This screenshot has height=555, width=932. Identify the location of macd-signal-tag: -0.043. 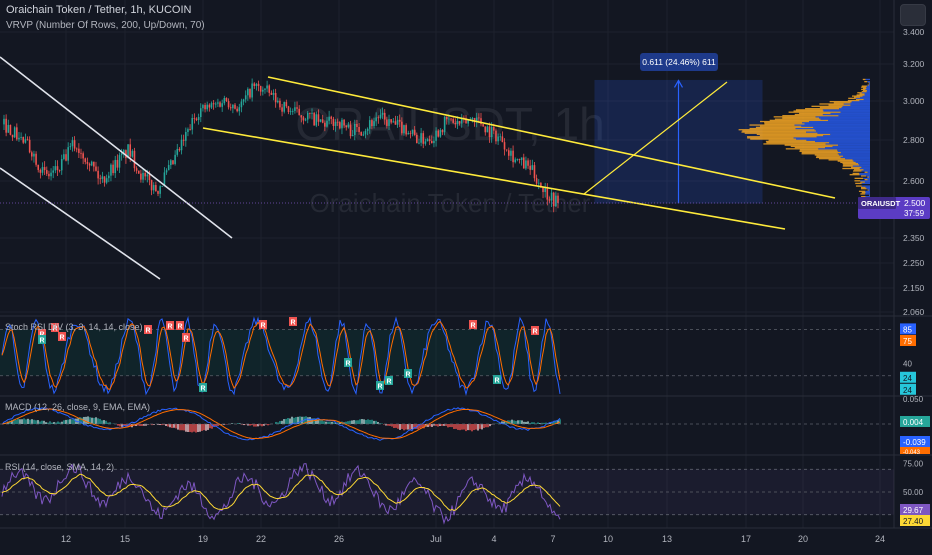
(912, 453).